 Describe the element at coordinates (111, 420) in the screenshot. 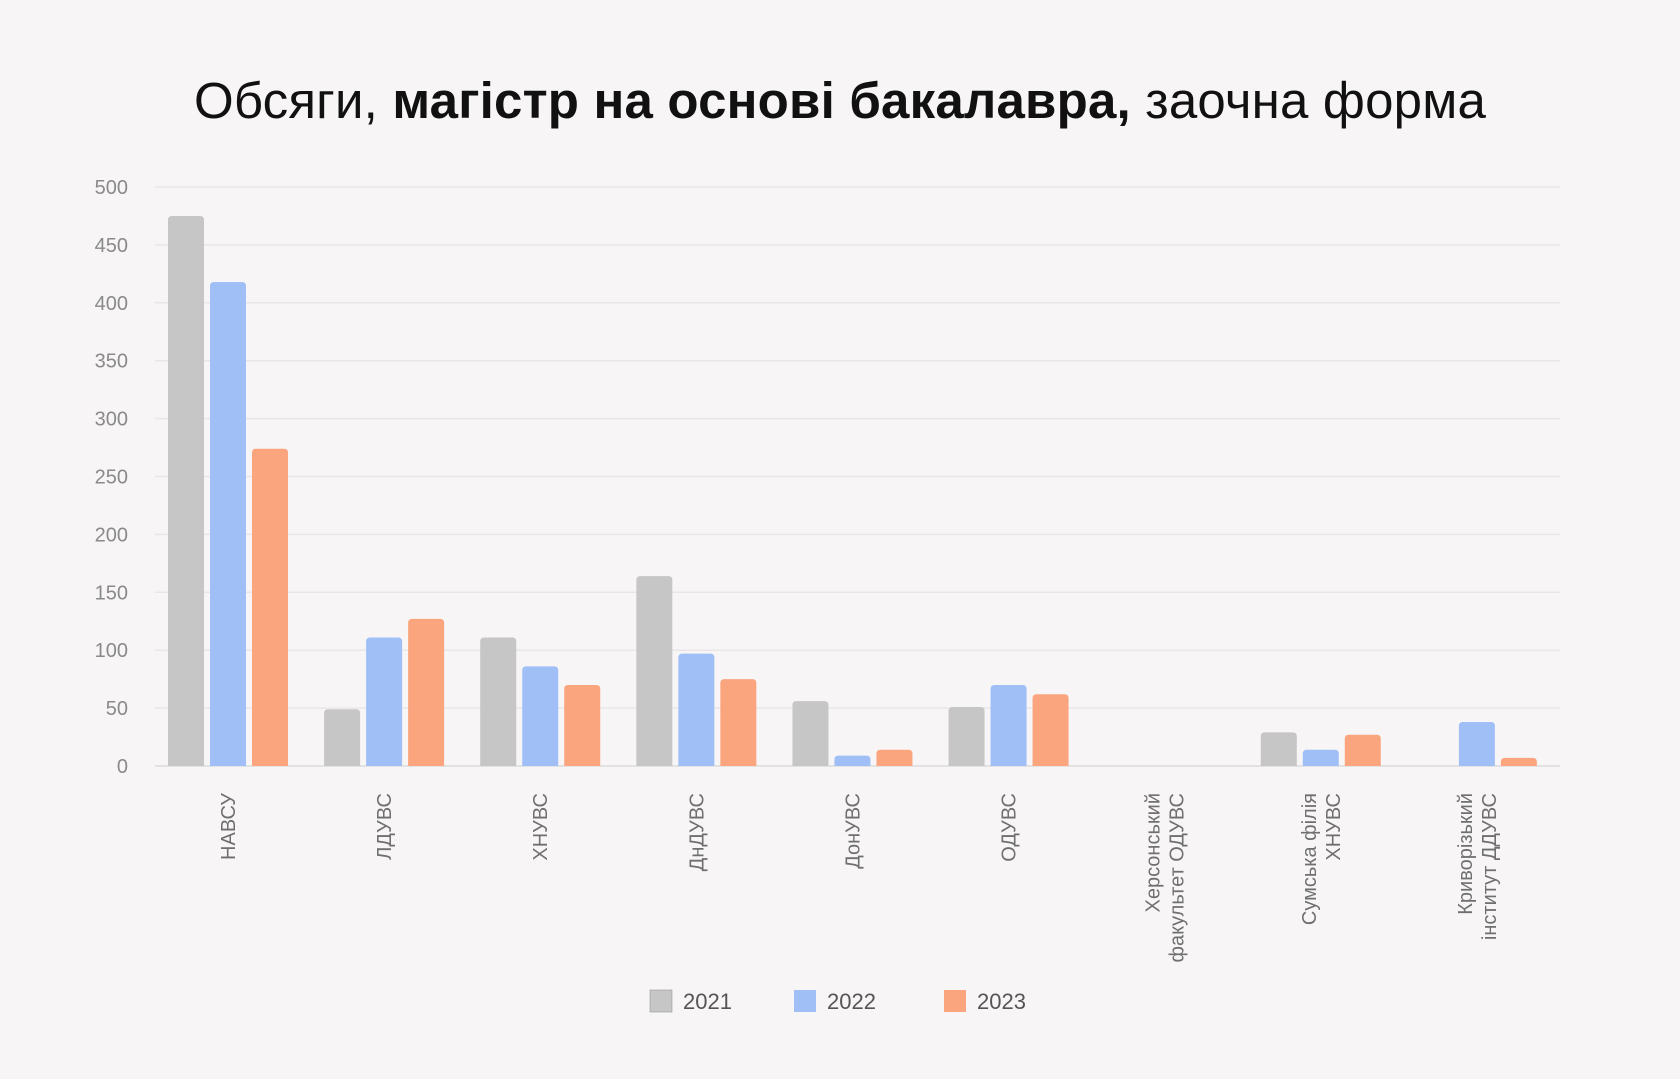

I see `y-tick-label: 300` at that location.